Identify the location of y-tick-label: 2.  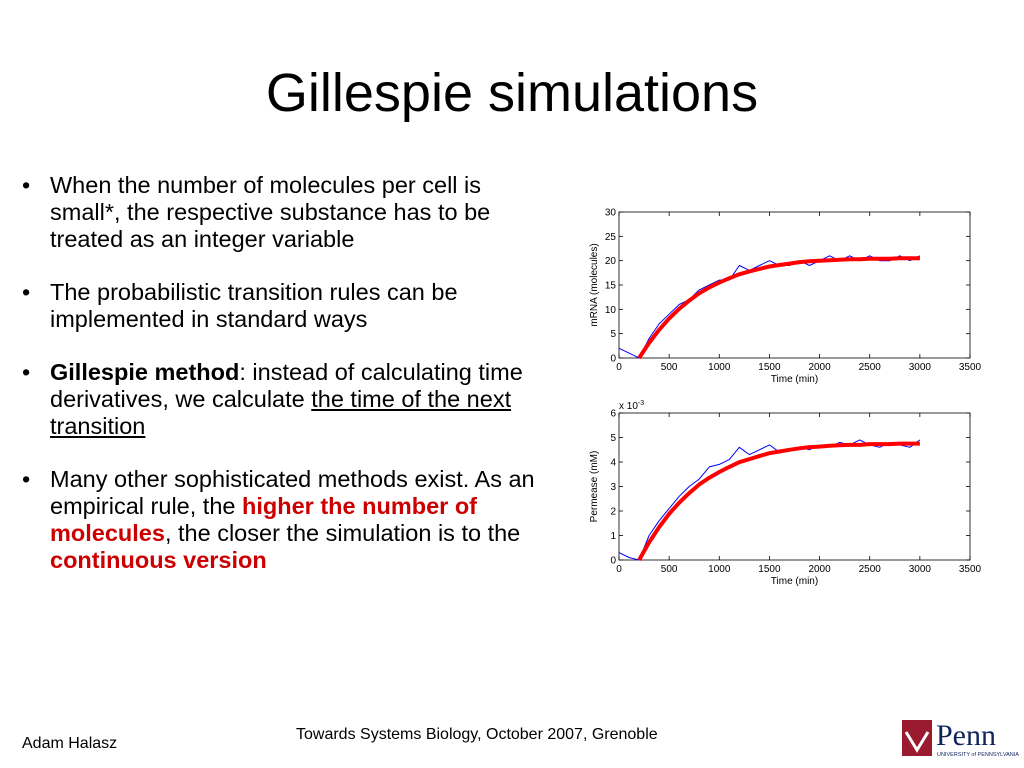
(613, 512).